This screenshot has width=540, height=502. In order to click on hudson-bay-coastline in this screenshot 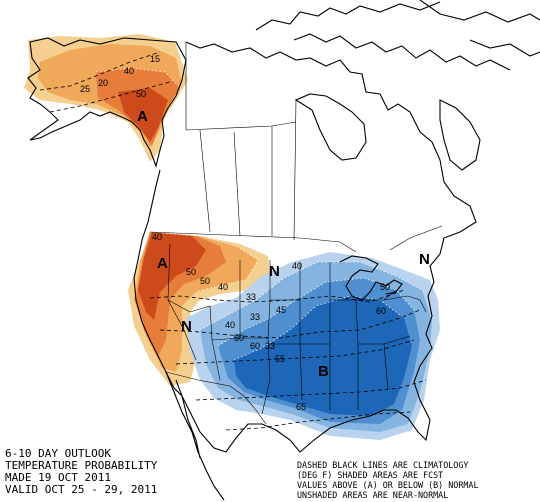, I will do `click(330, 127)`.